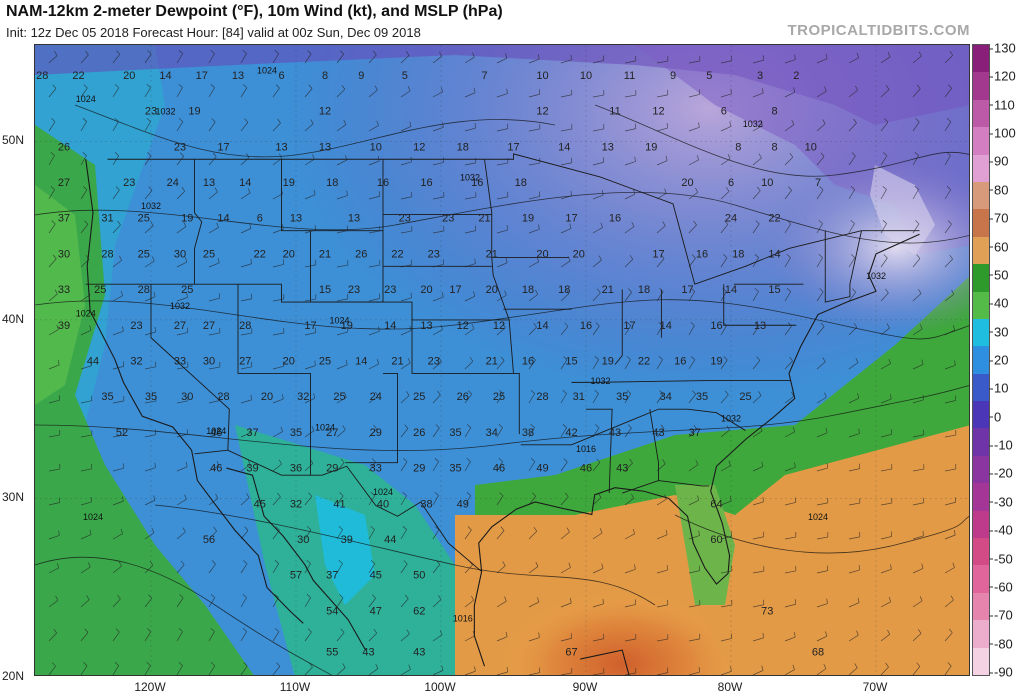 This screenshot has height=696, width=1024. I want to click on dewpoint-value: 25, so click(325, 362).